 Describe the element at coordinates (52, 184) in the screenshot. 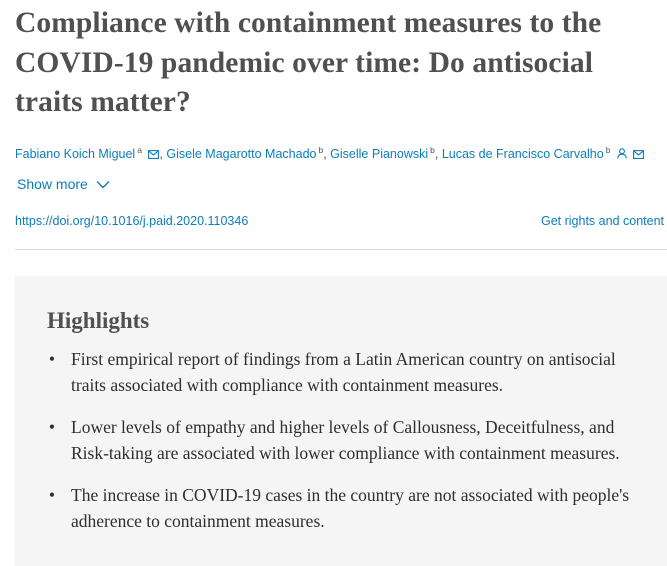

I see `show-more-label: Show more` at that location.